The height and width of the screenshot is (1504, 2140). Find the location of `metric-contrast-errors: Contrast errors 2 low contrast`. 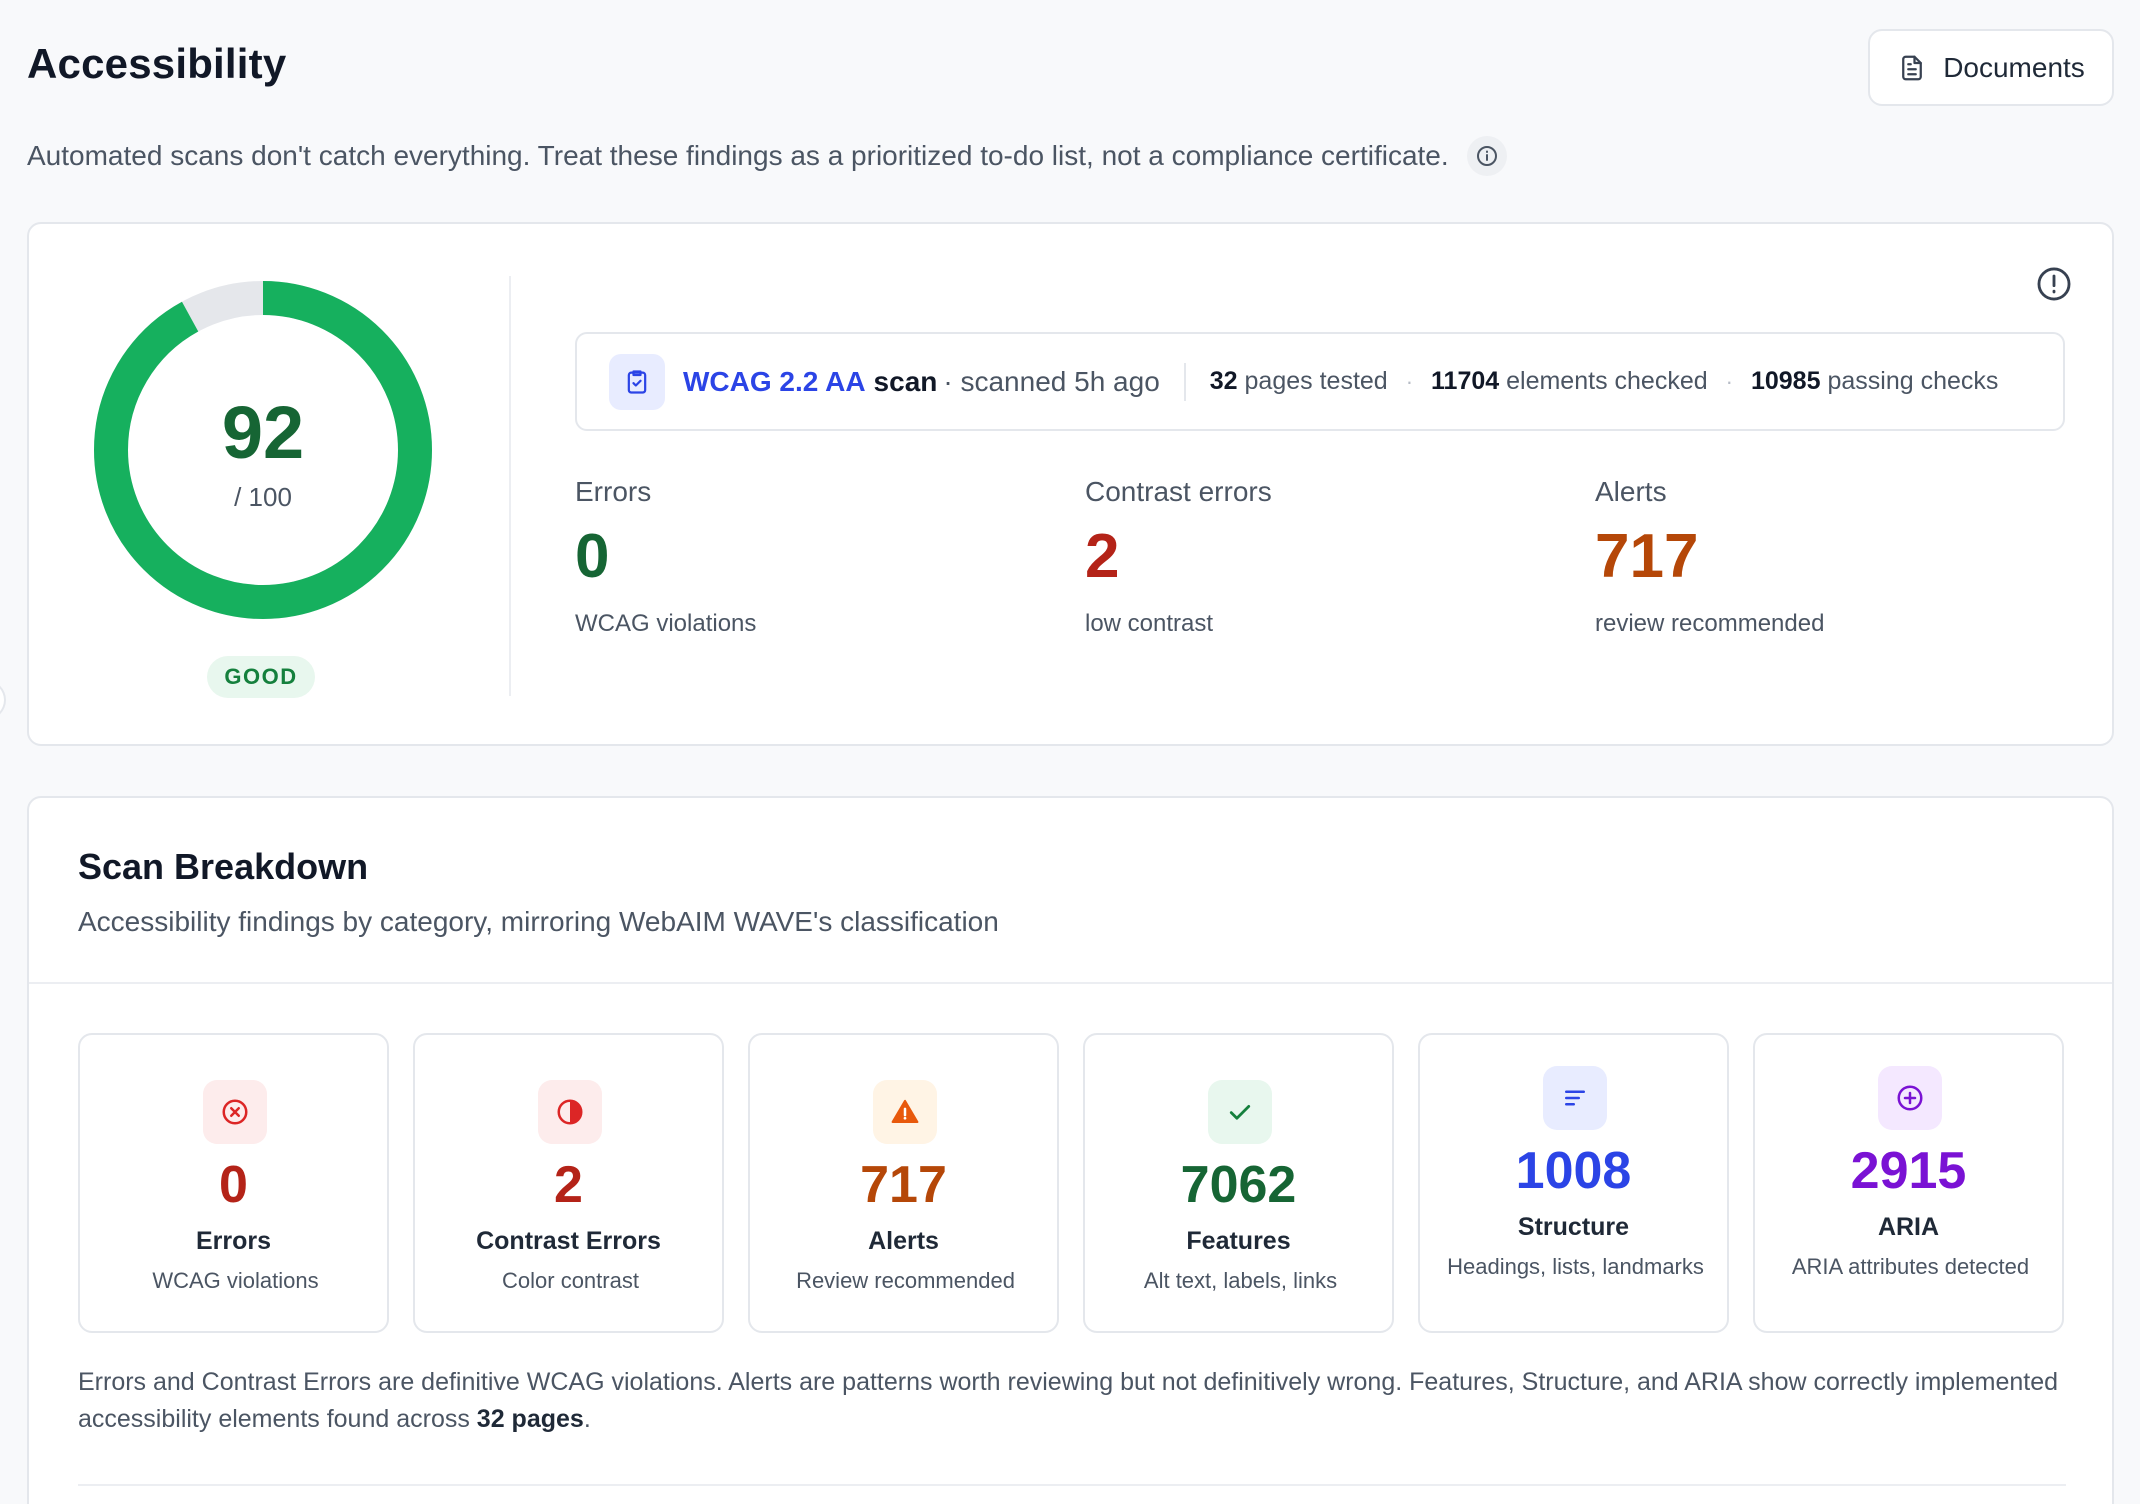

metric-contrast-errors: Contrast errors 2 low contrast is located at coordinates (1178, 557).